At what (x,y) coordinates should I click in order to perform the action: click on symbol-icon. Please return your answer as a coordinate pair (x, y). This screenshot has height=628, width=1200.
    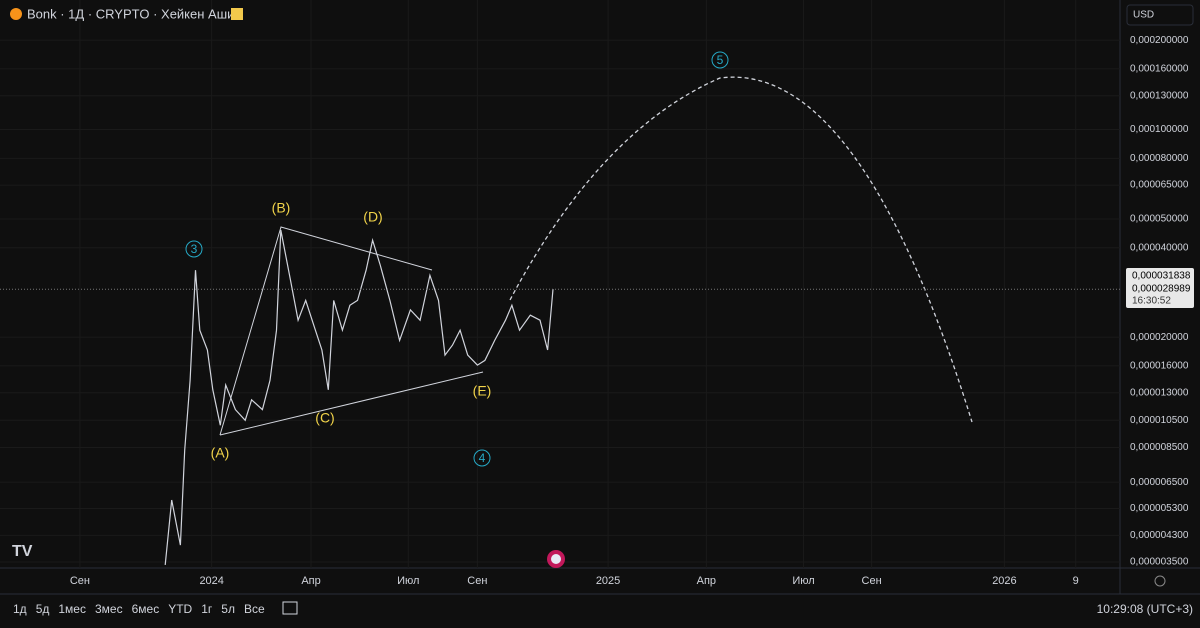
    Looking at the image, I should click on (16, 14).